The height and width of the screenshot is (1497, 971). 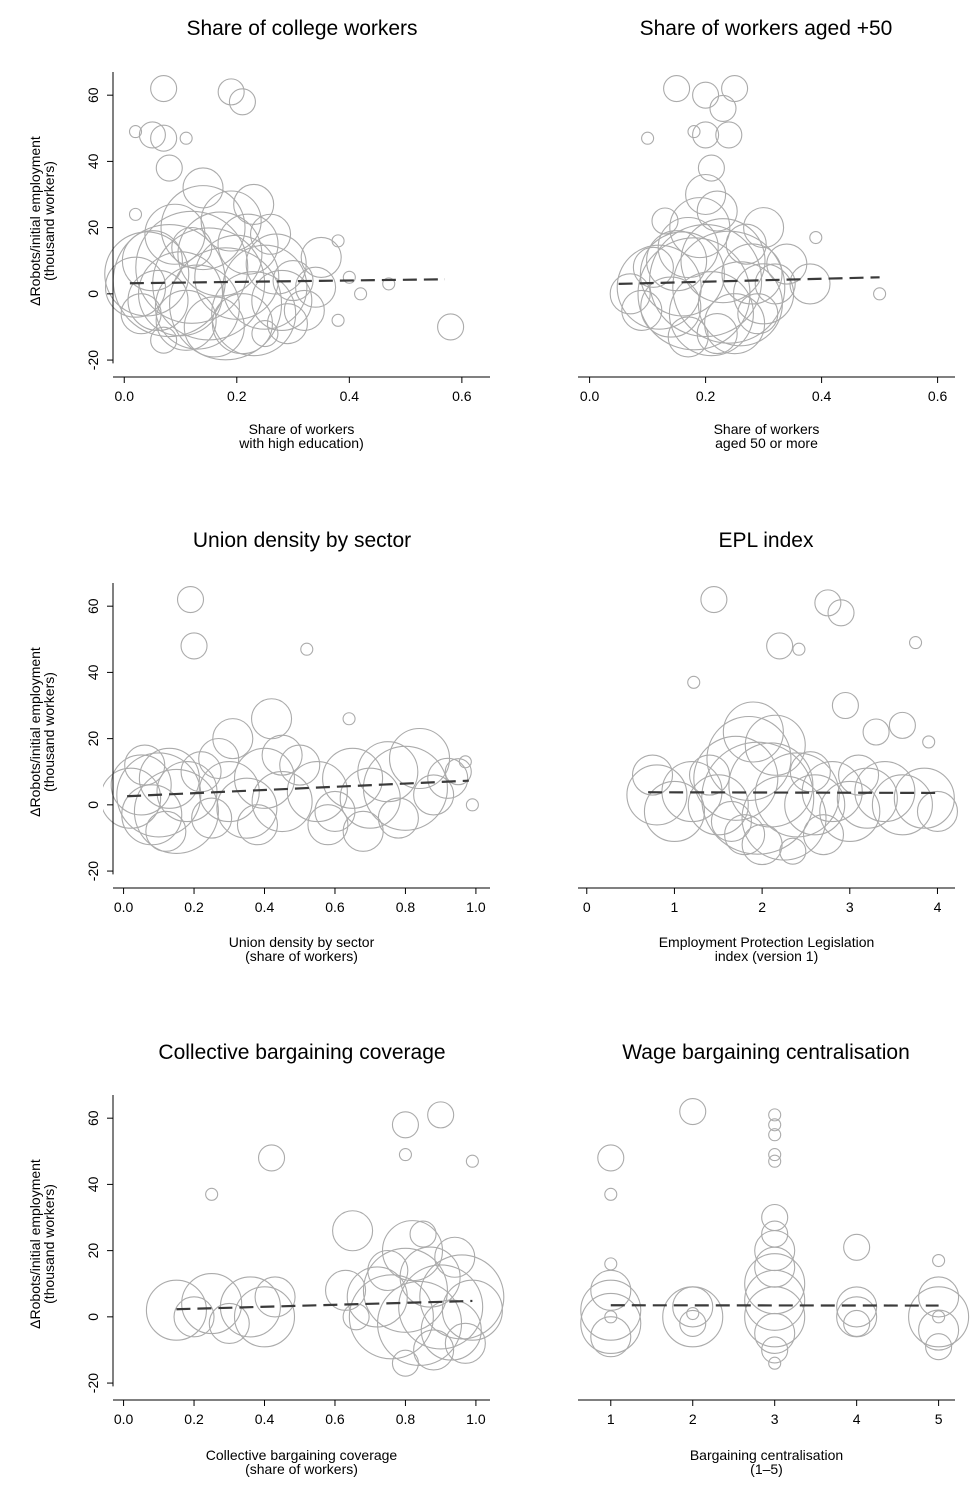 I want to click on x-tick-label: 5, so click(x=939, y=1419).